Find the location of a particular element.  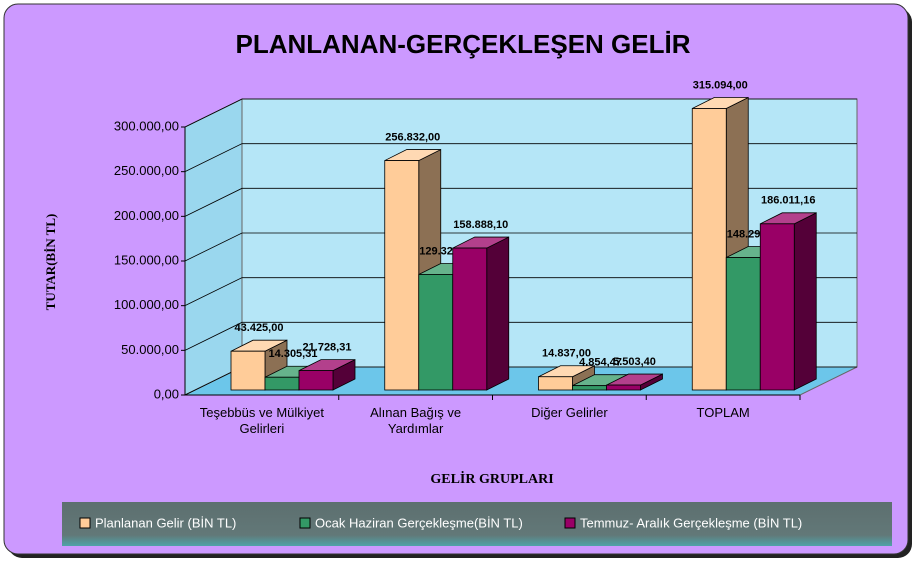

y-tick-label: 100.000,00 is located at coordinates (146, 304).